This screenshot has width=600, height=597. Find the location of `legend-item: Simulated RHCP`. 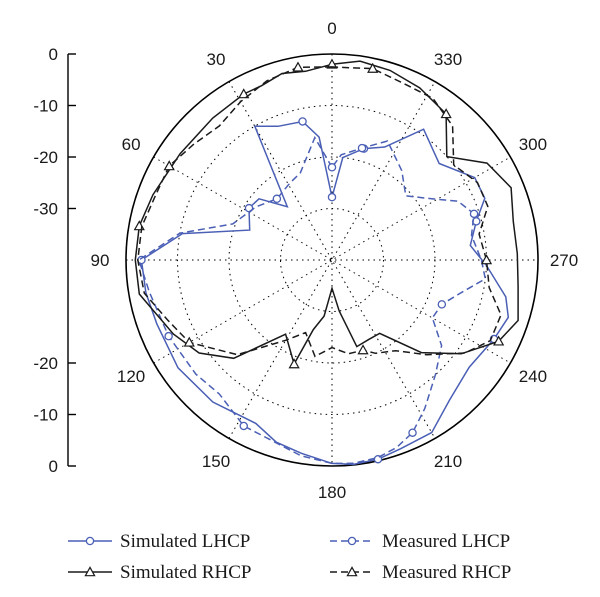

legend-item: Simulated RHCP is located at coordinates (159, 572).